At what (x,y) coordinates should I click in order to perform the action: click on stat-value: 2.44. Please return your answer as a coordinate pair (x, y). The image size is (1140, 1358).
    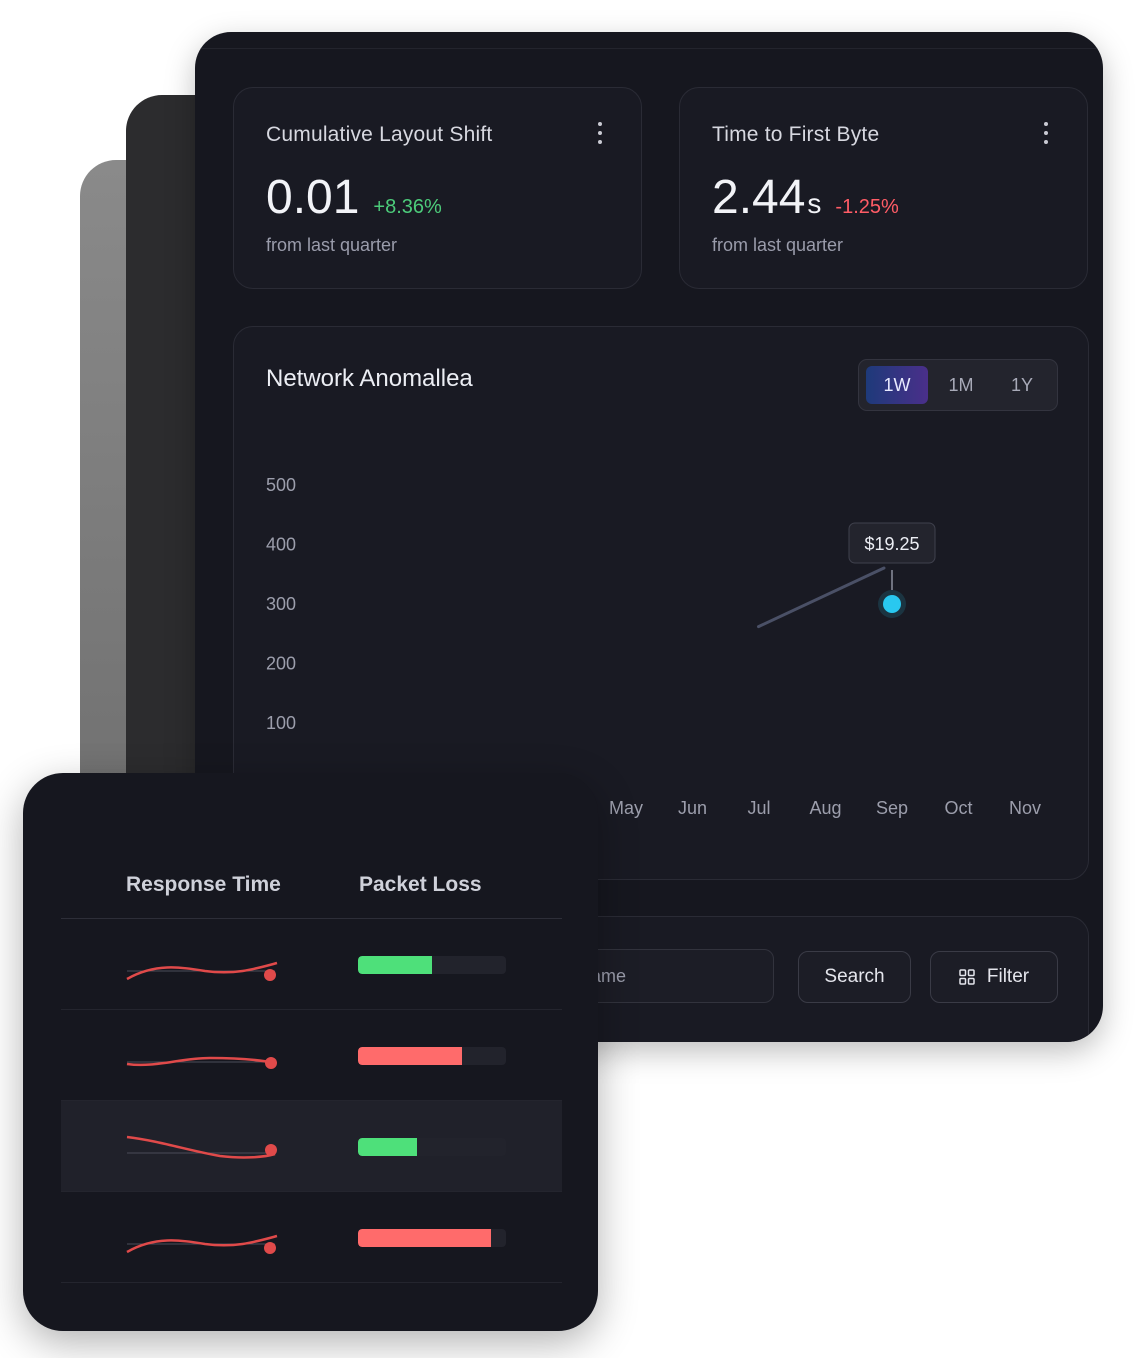
    Looking at the image, I should click on (759, 197).